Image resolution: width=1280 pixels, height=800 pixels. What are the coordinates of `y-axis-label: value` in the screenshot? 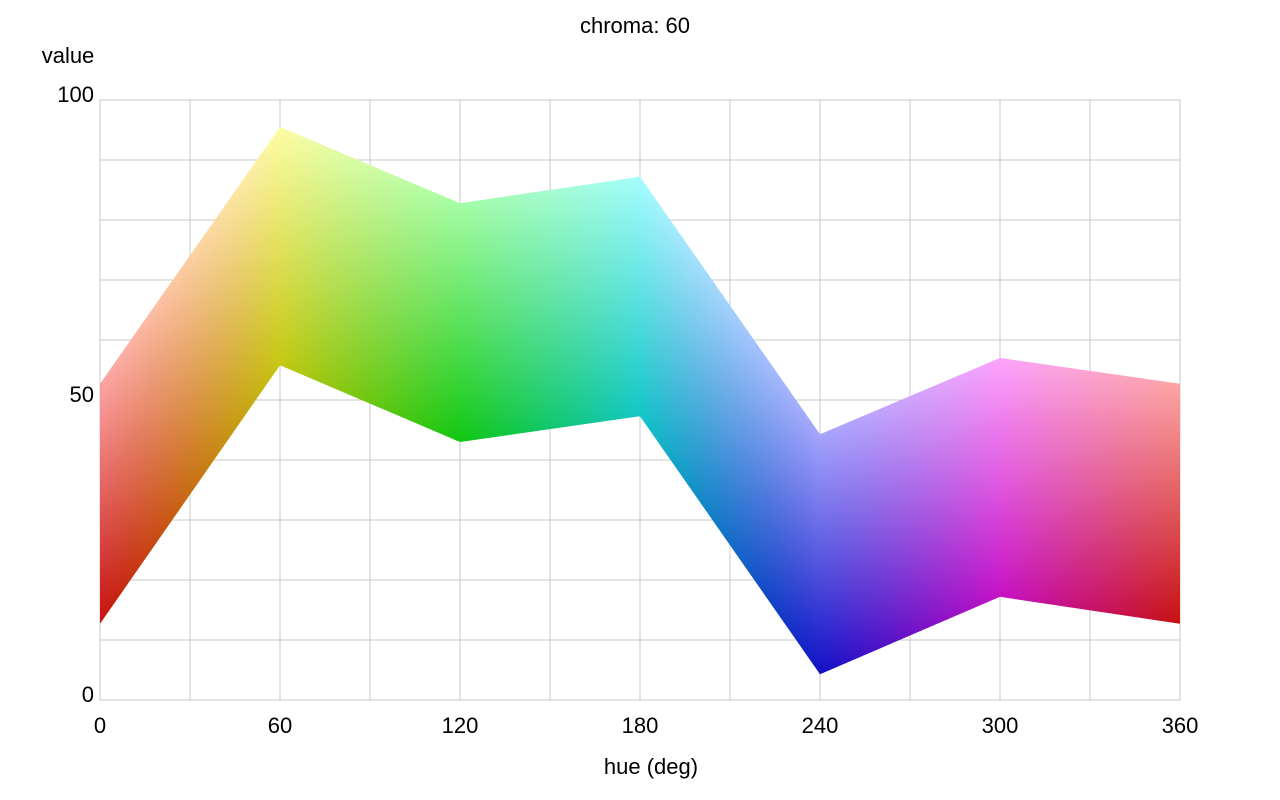 It's located at (68, 55).